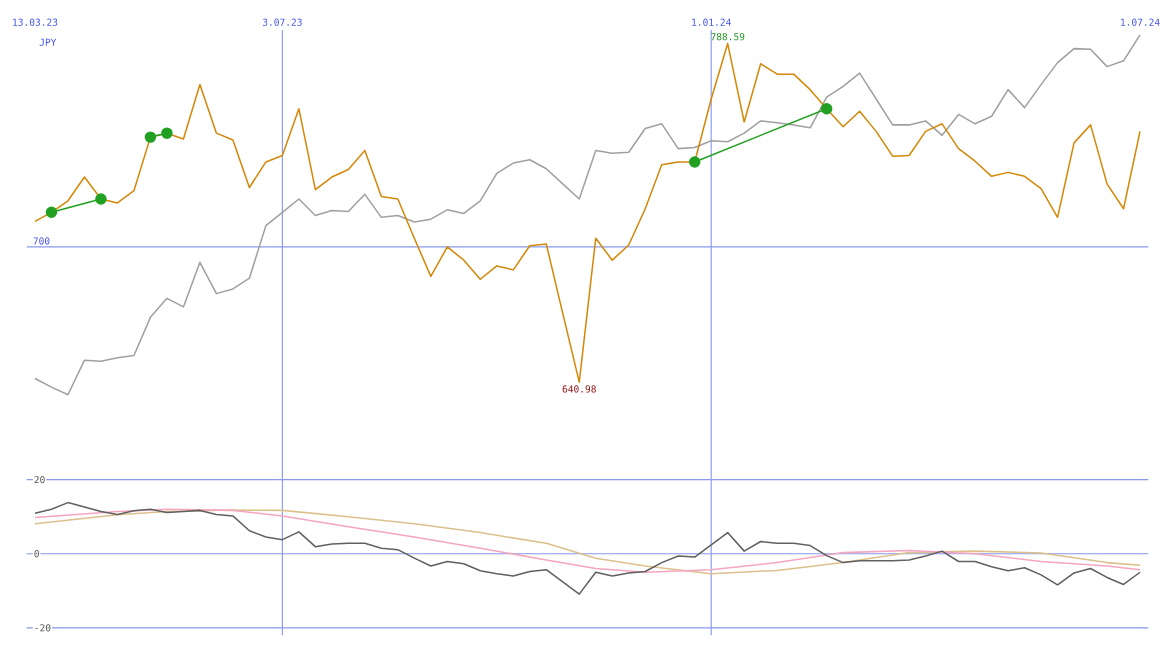 This screenshot has width=1175, height=650. I want to click on x-tick-label: 3.07.23, so click(282, 22).